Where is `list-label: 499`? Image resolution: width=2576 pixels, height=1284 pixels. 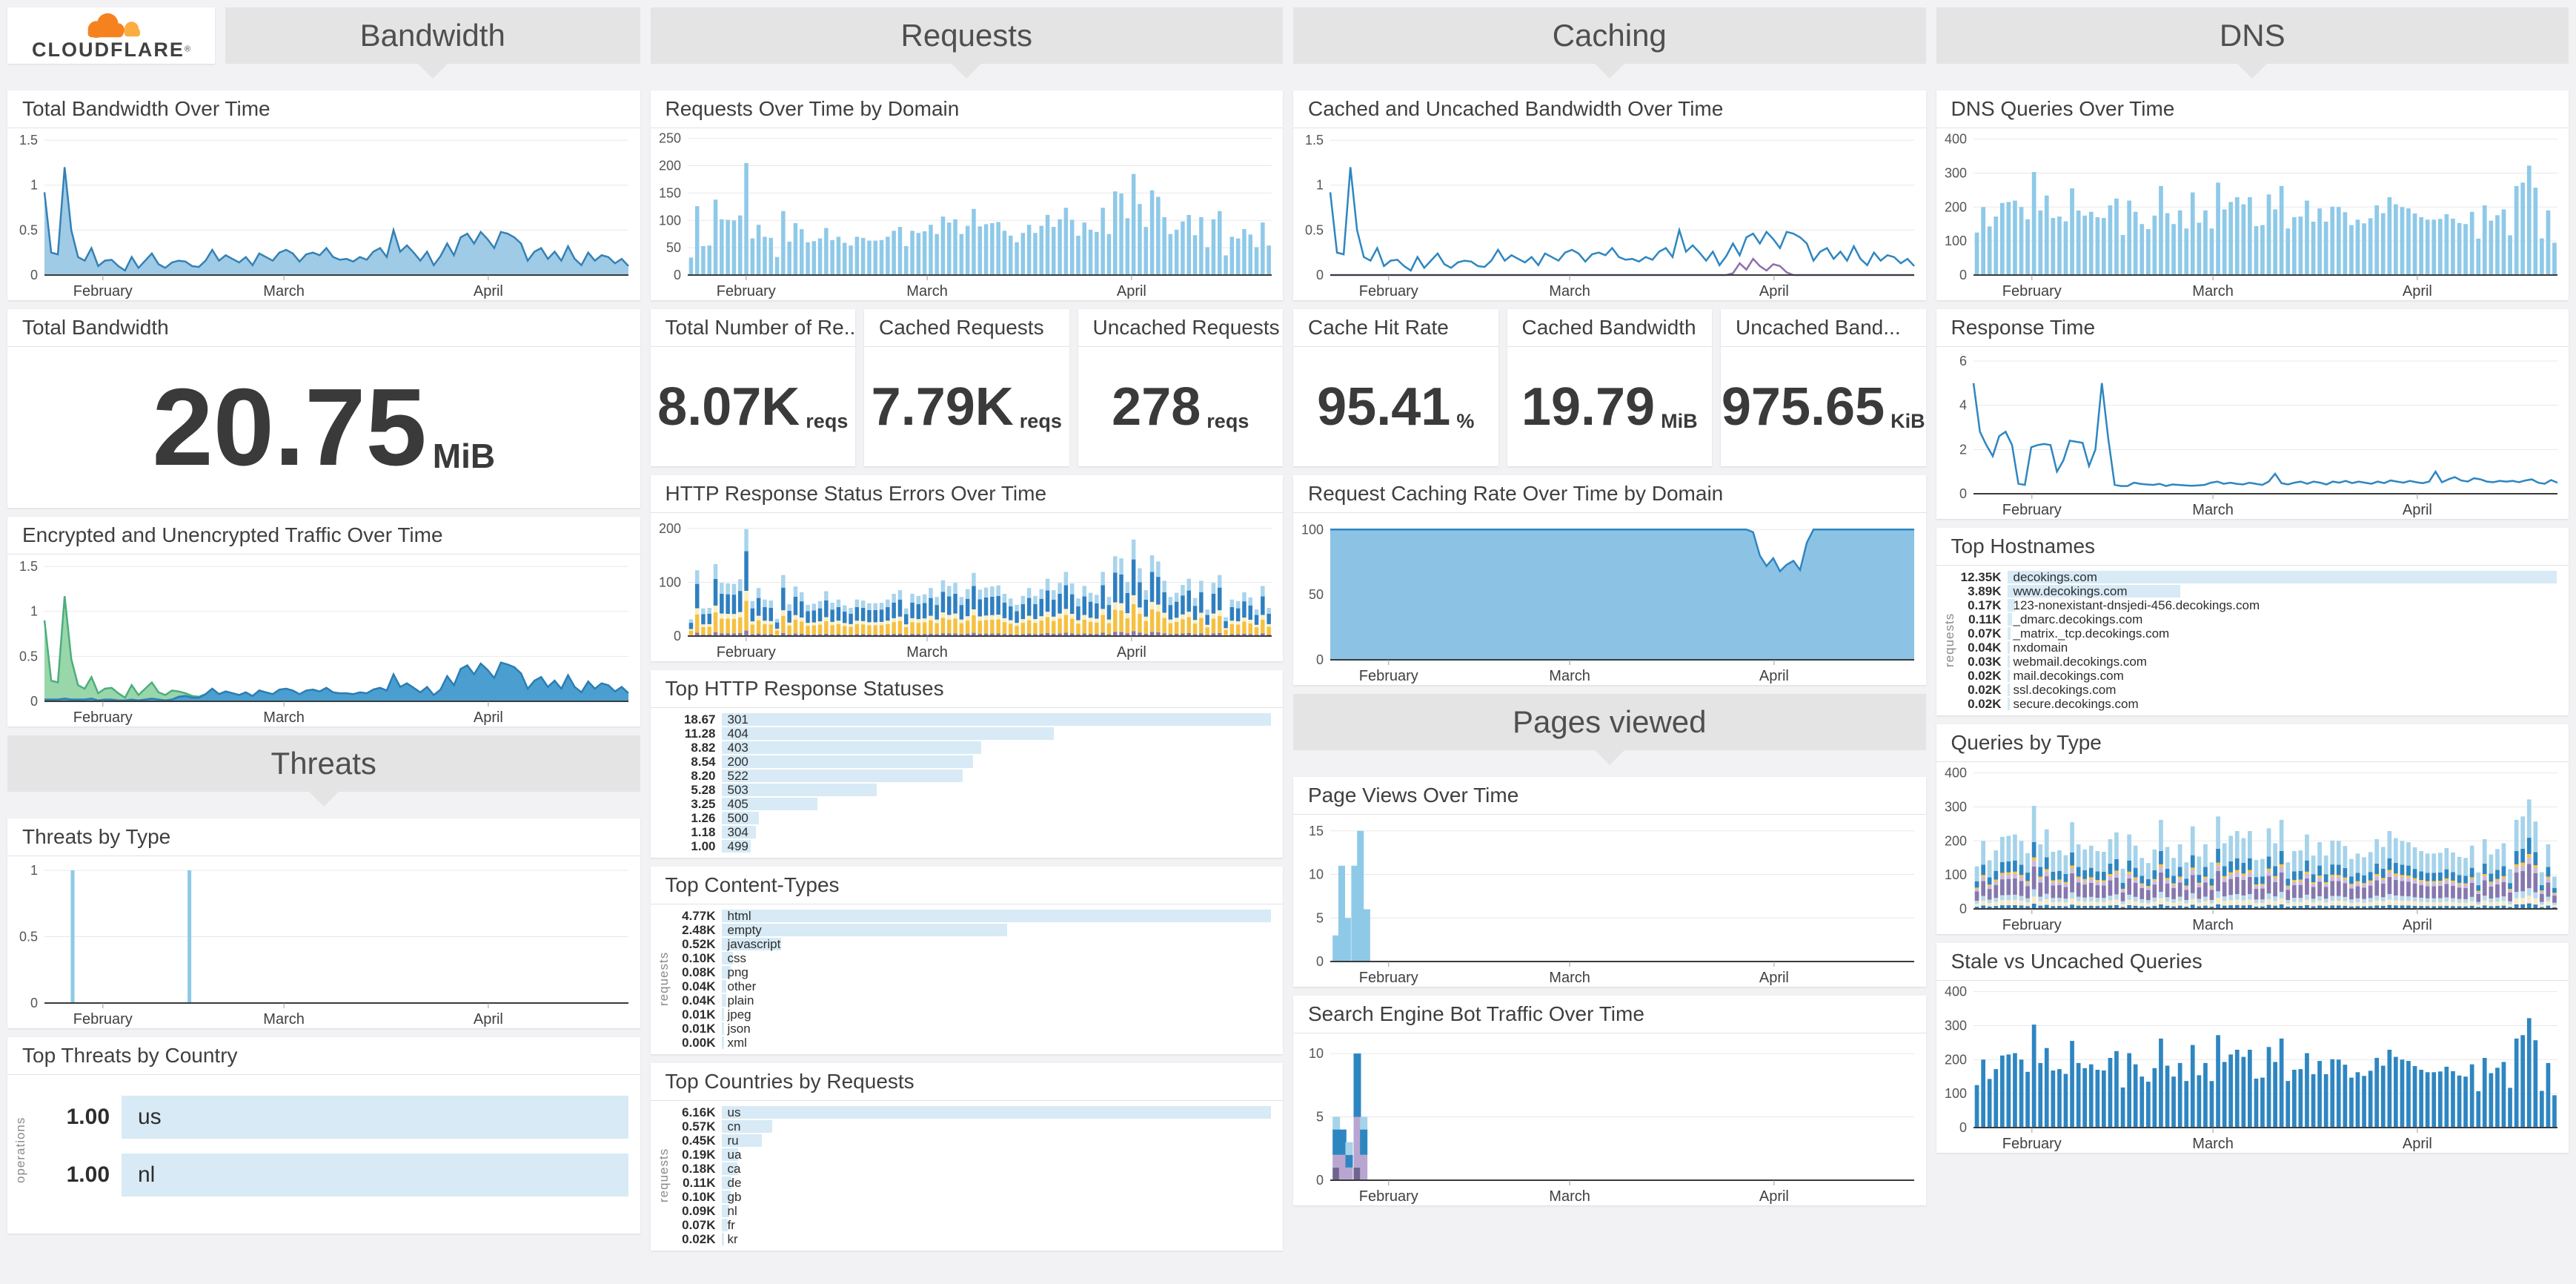 list-label: 499 is located at coordinates (737, 846).